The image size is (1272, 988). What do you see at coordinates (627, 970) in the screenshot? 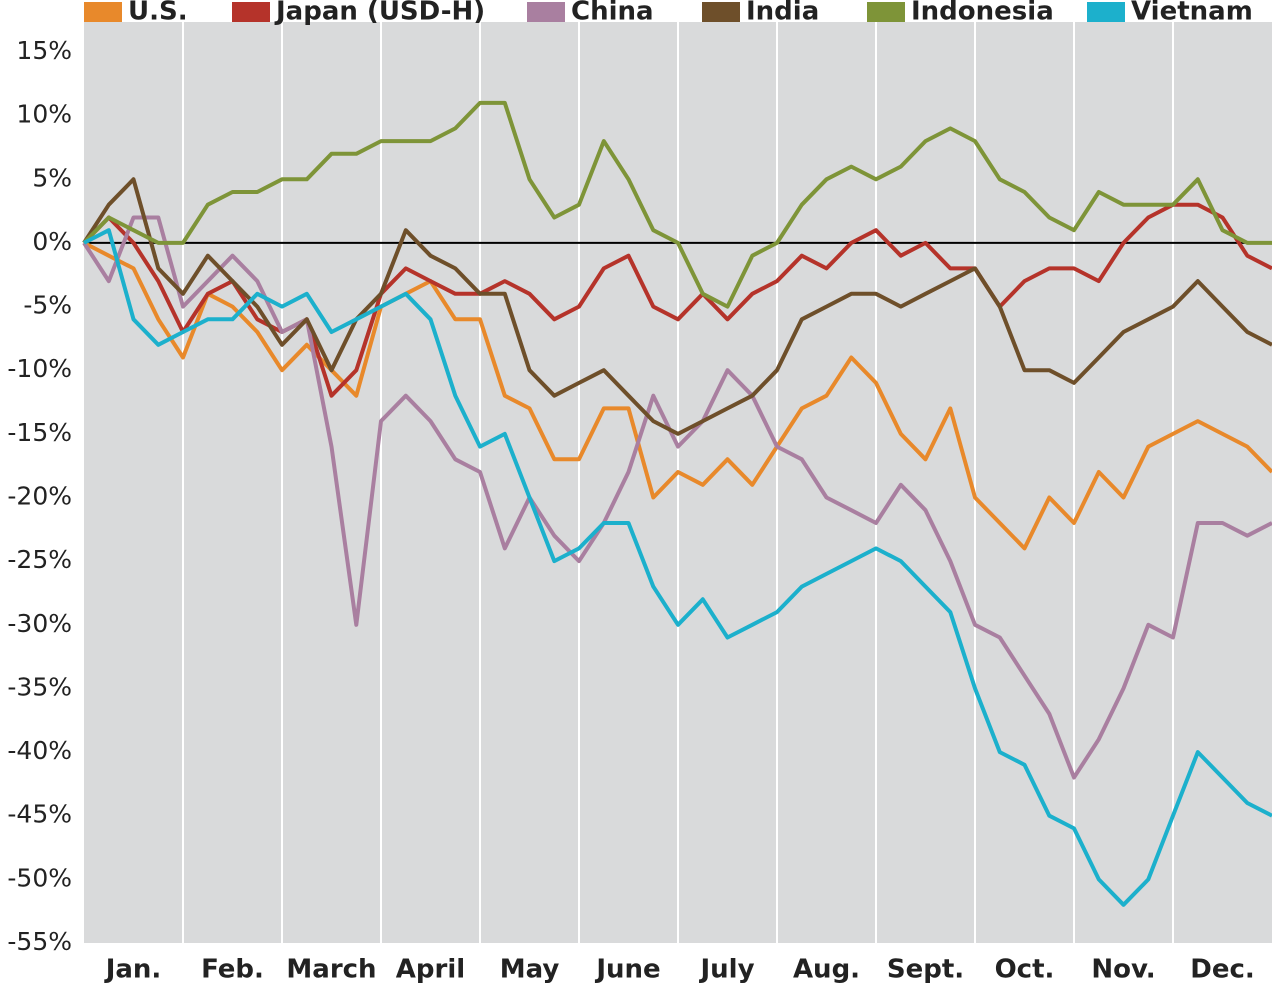
I see `x-tick-label: June` at bounding box center [627, 970].